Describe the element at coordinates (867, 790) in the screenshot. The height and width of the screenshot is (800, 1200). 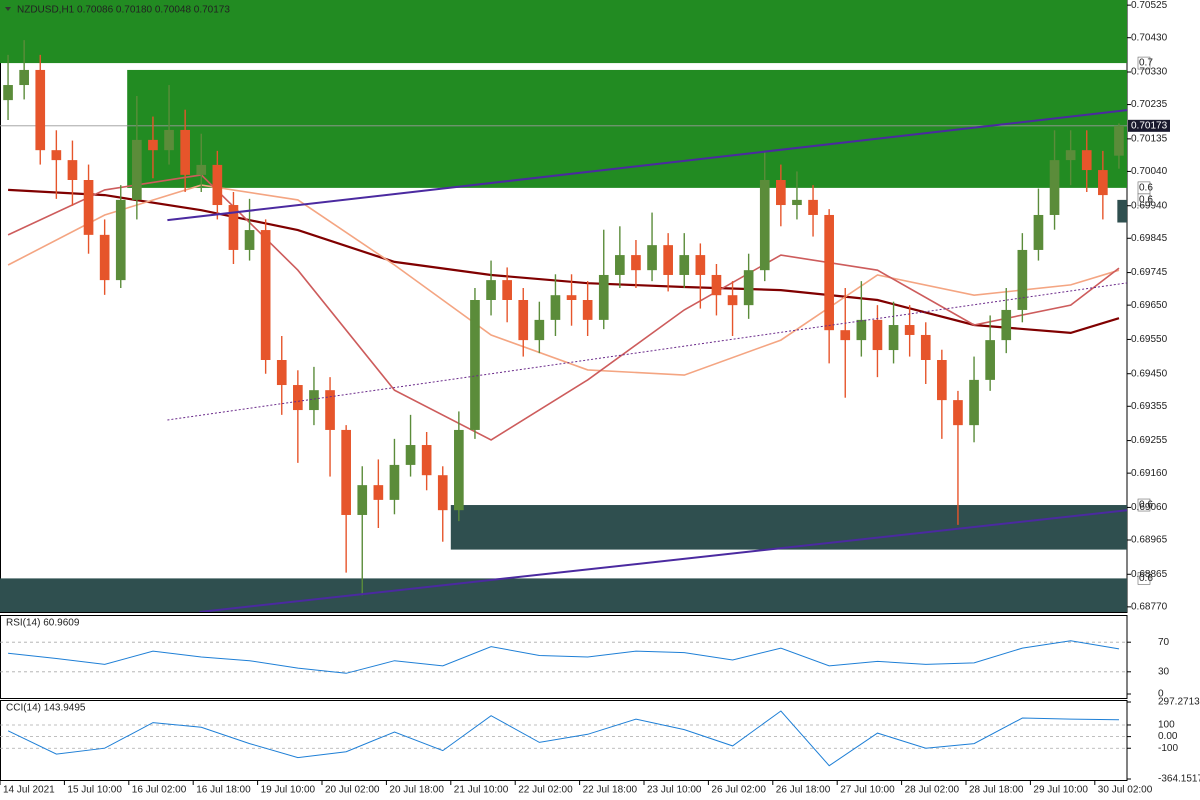
I see `x-tick-label: 27 Jul 10:00` at that location.